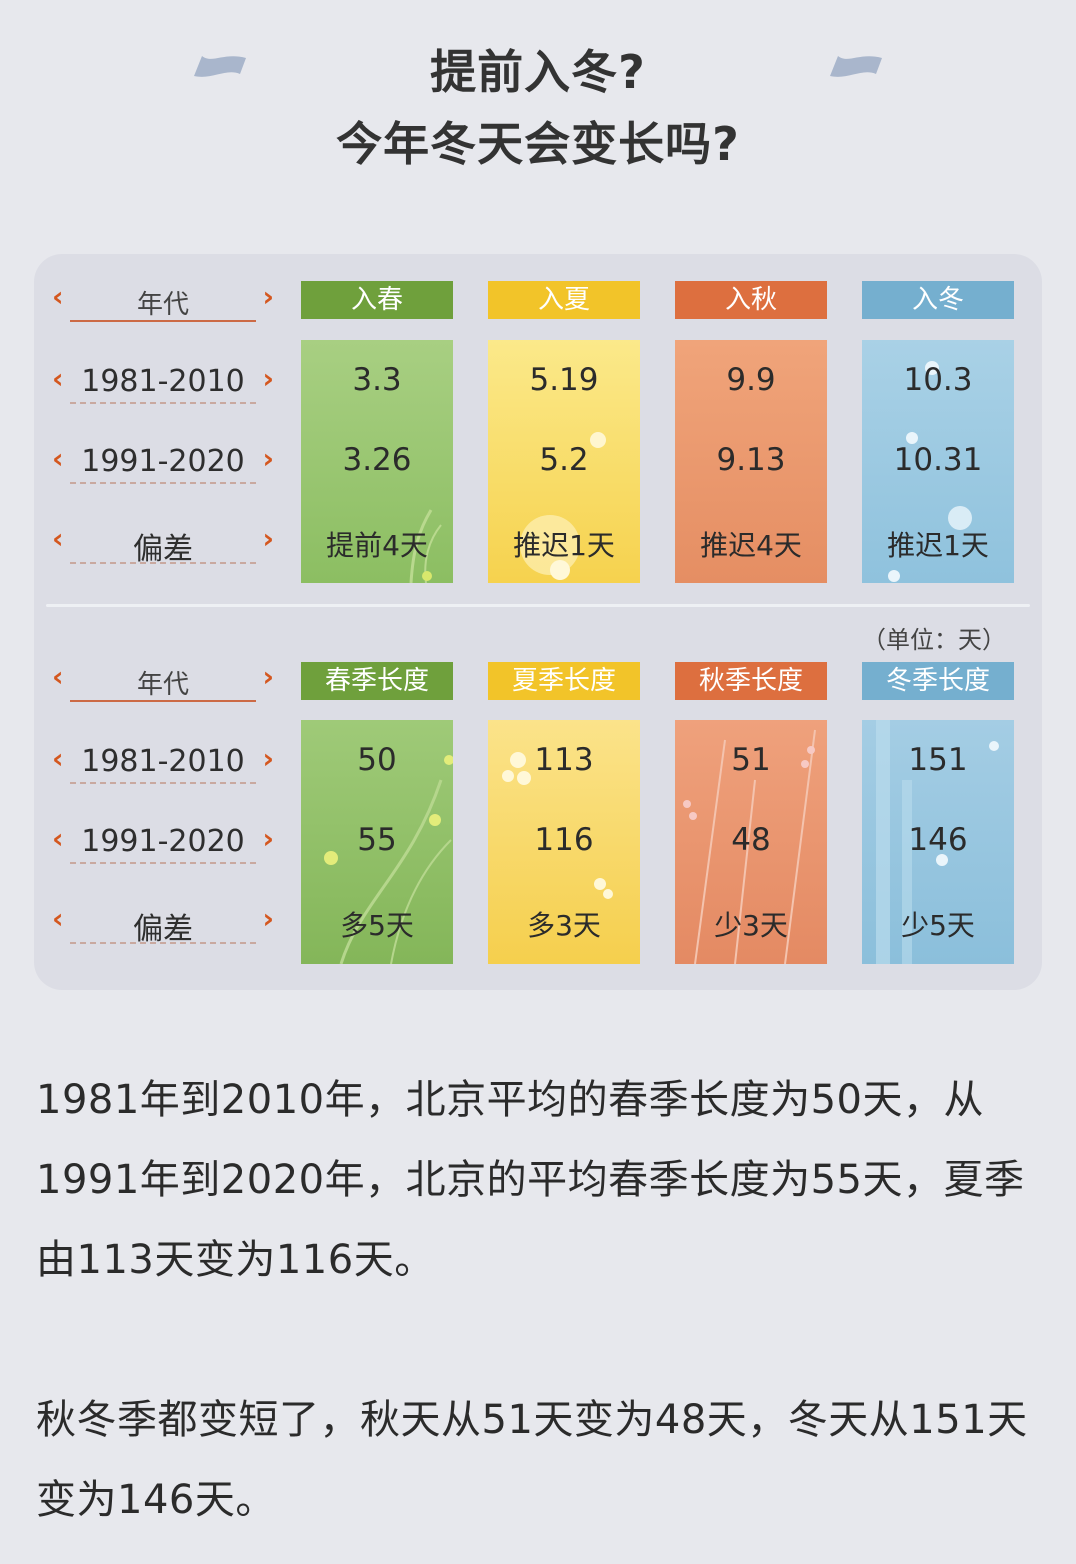  Describe the element at coordinates (163, 762) in the screenshot. I see `table2-row-label-1981-2010: ‹ 1981-2010 ›` at that location.